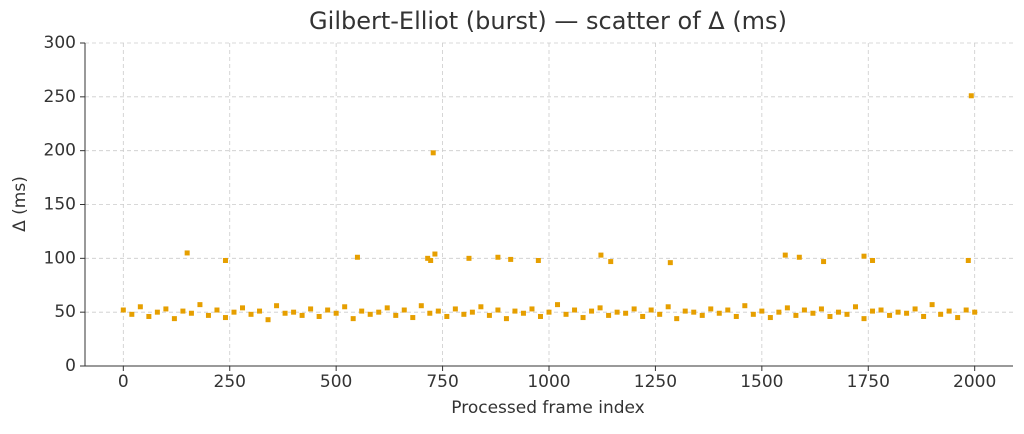 The height and width of the screenshot is (434, 1024). I want to click on x-tick-label: 250, so click(230, 382).